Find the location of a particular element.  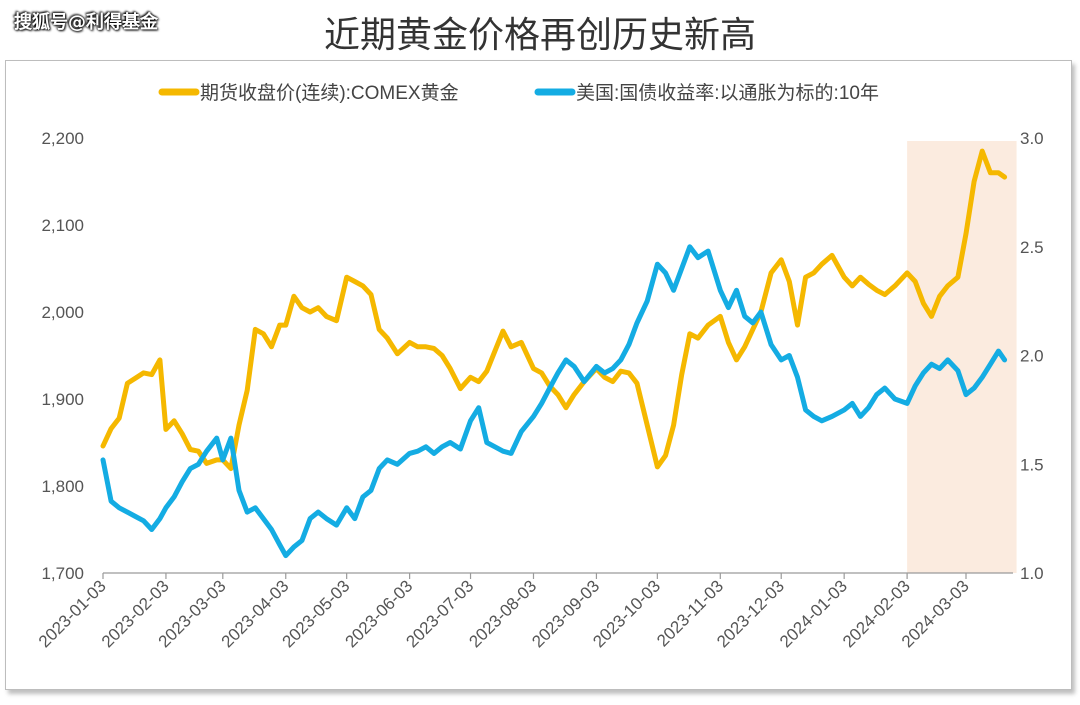

y-left-tick-label: 2,200 is located at coordinates (62, 138).